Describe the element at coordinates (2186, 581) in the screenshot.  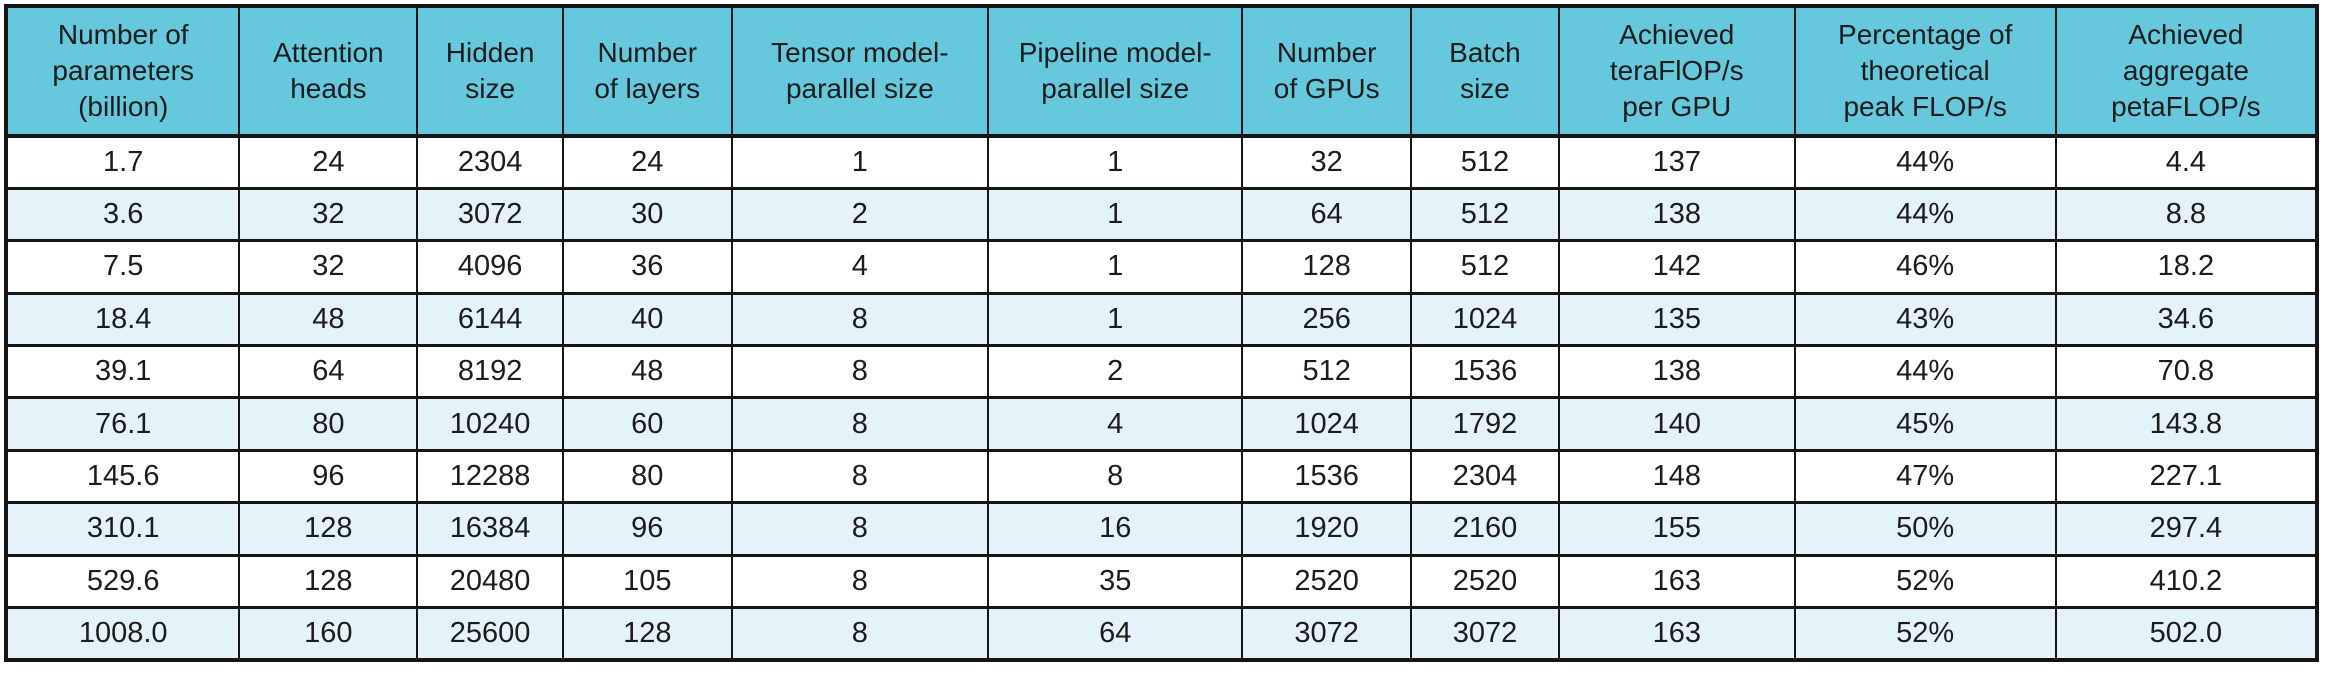
I see `table-cell: 410.2` at that location.